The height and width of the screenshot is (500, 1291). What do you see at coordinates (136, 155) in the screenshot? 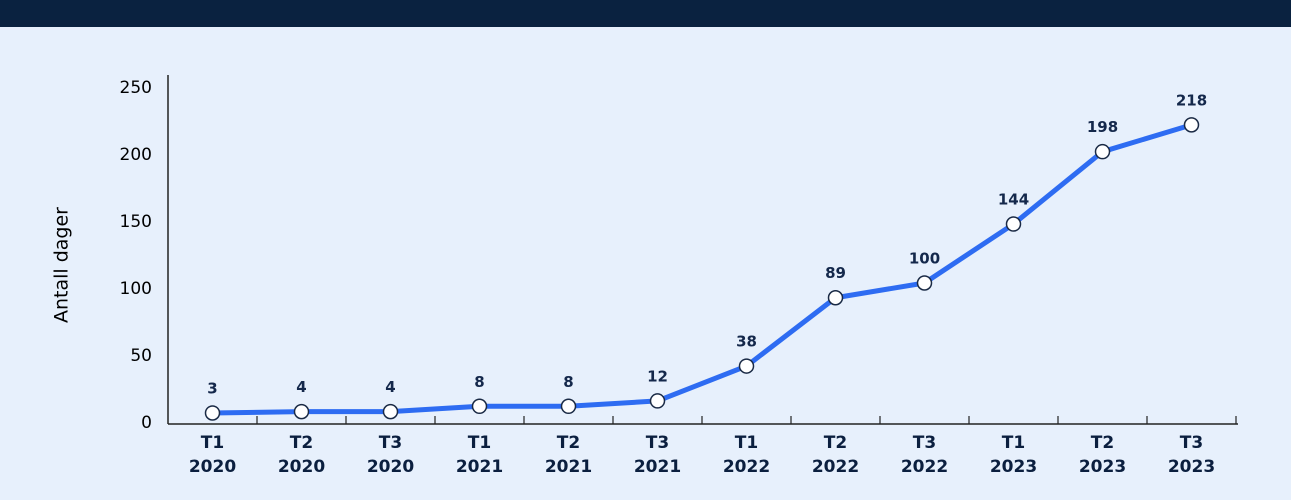
I see `y-tick-label: 200` at bounding box center [136, 155].